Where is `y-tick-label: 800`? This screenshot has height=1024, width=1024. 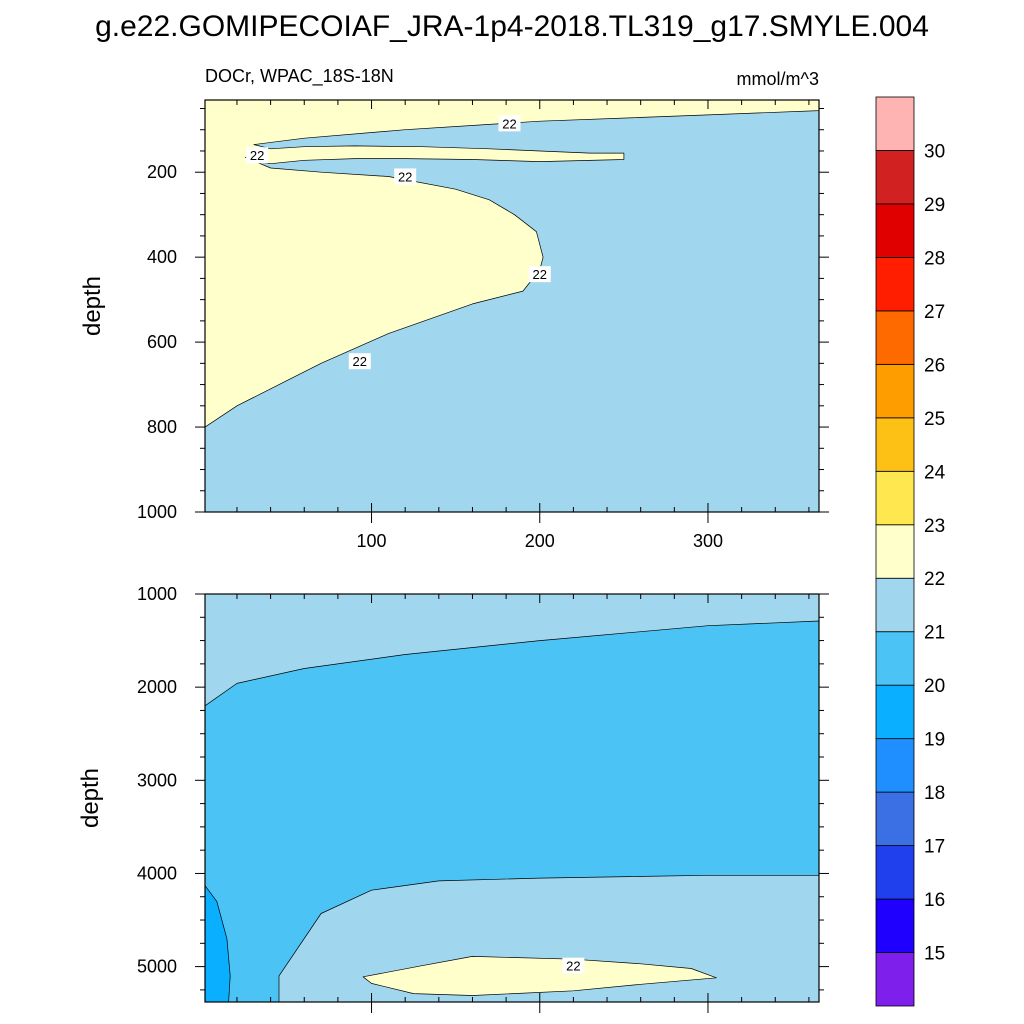
y-tick-label: 800 is located at coordinates (162, 427).